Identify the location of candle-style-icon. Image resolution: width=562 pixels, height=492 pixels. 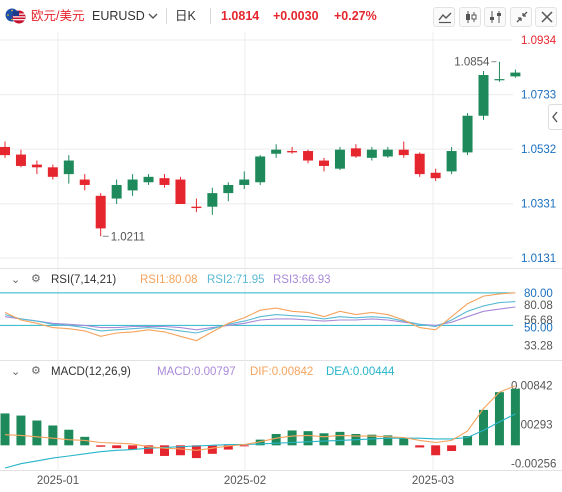
(471, 17).